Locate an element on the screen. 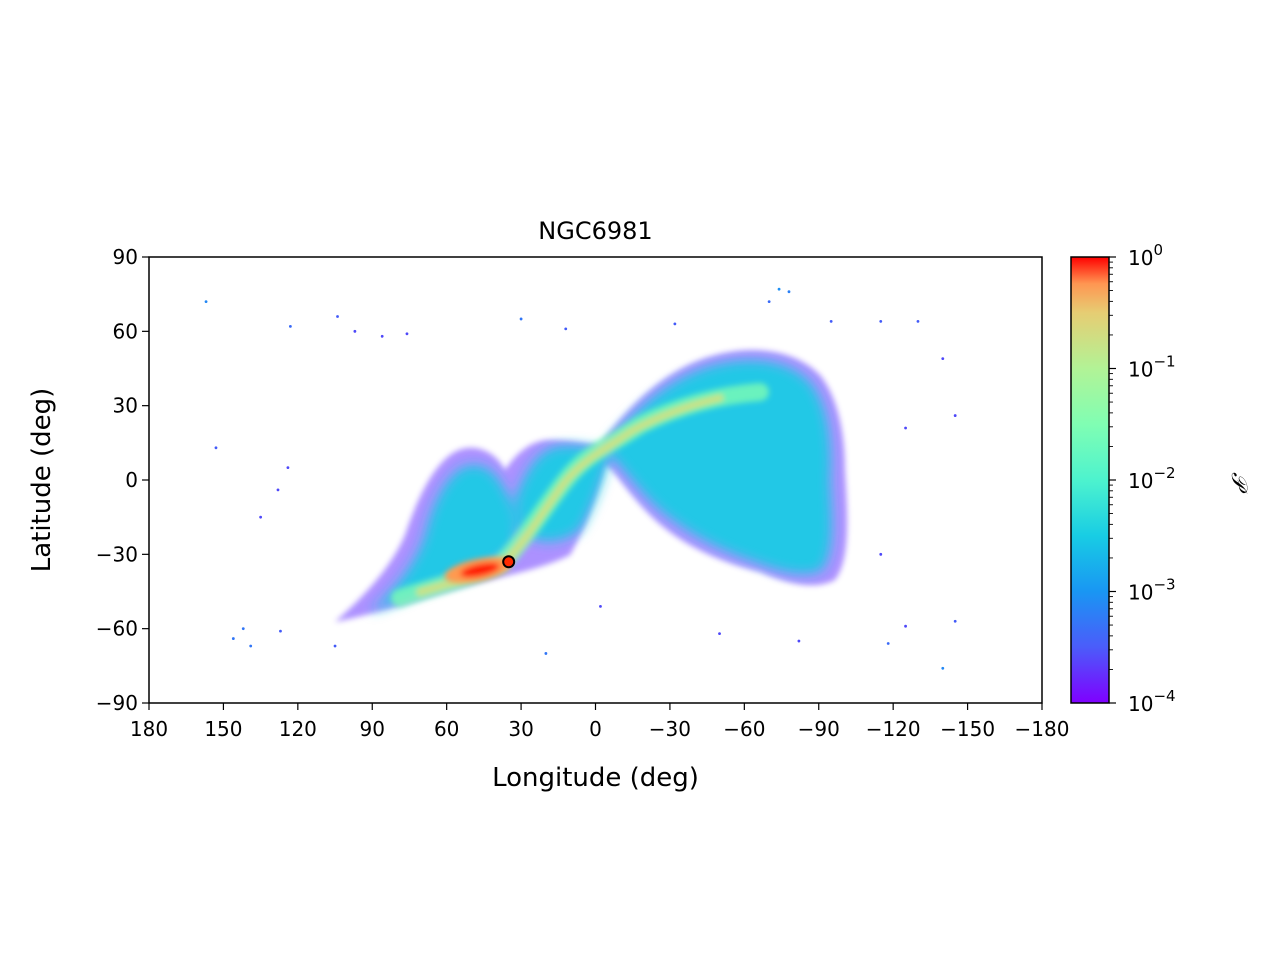 This screenshot has width=1280, height=960. density-core is located at coordinates (478, 570).